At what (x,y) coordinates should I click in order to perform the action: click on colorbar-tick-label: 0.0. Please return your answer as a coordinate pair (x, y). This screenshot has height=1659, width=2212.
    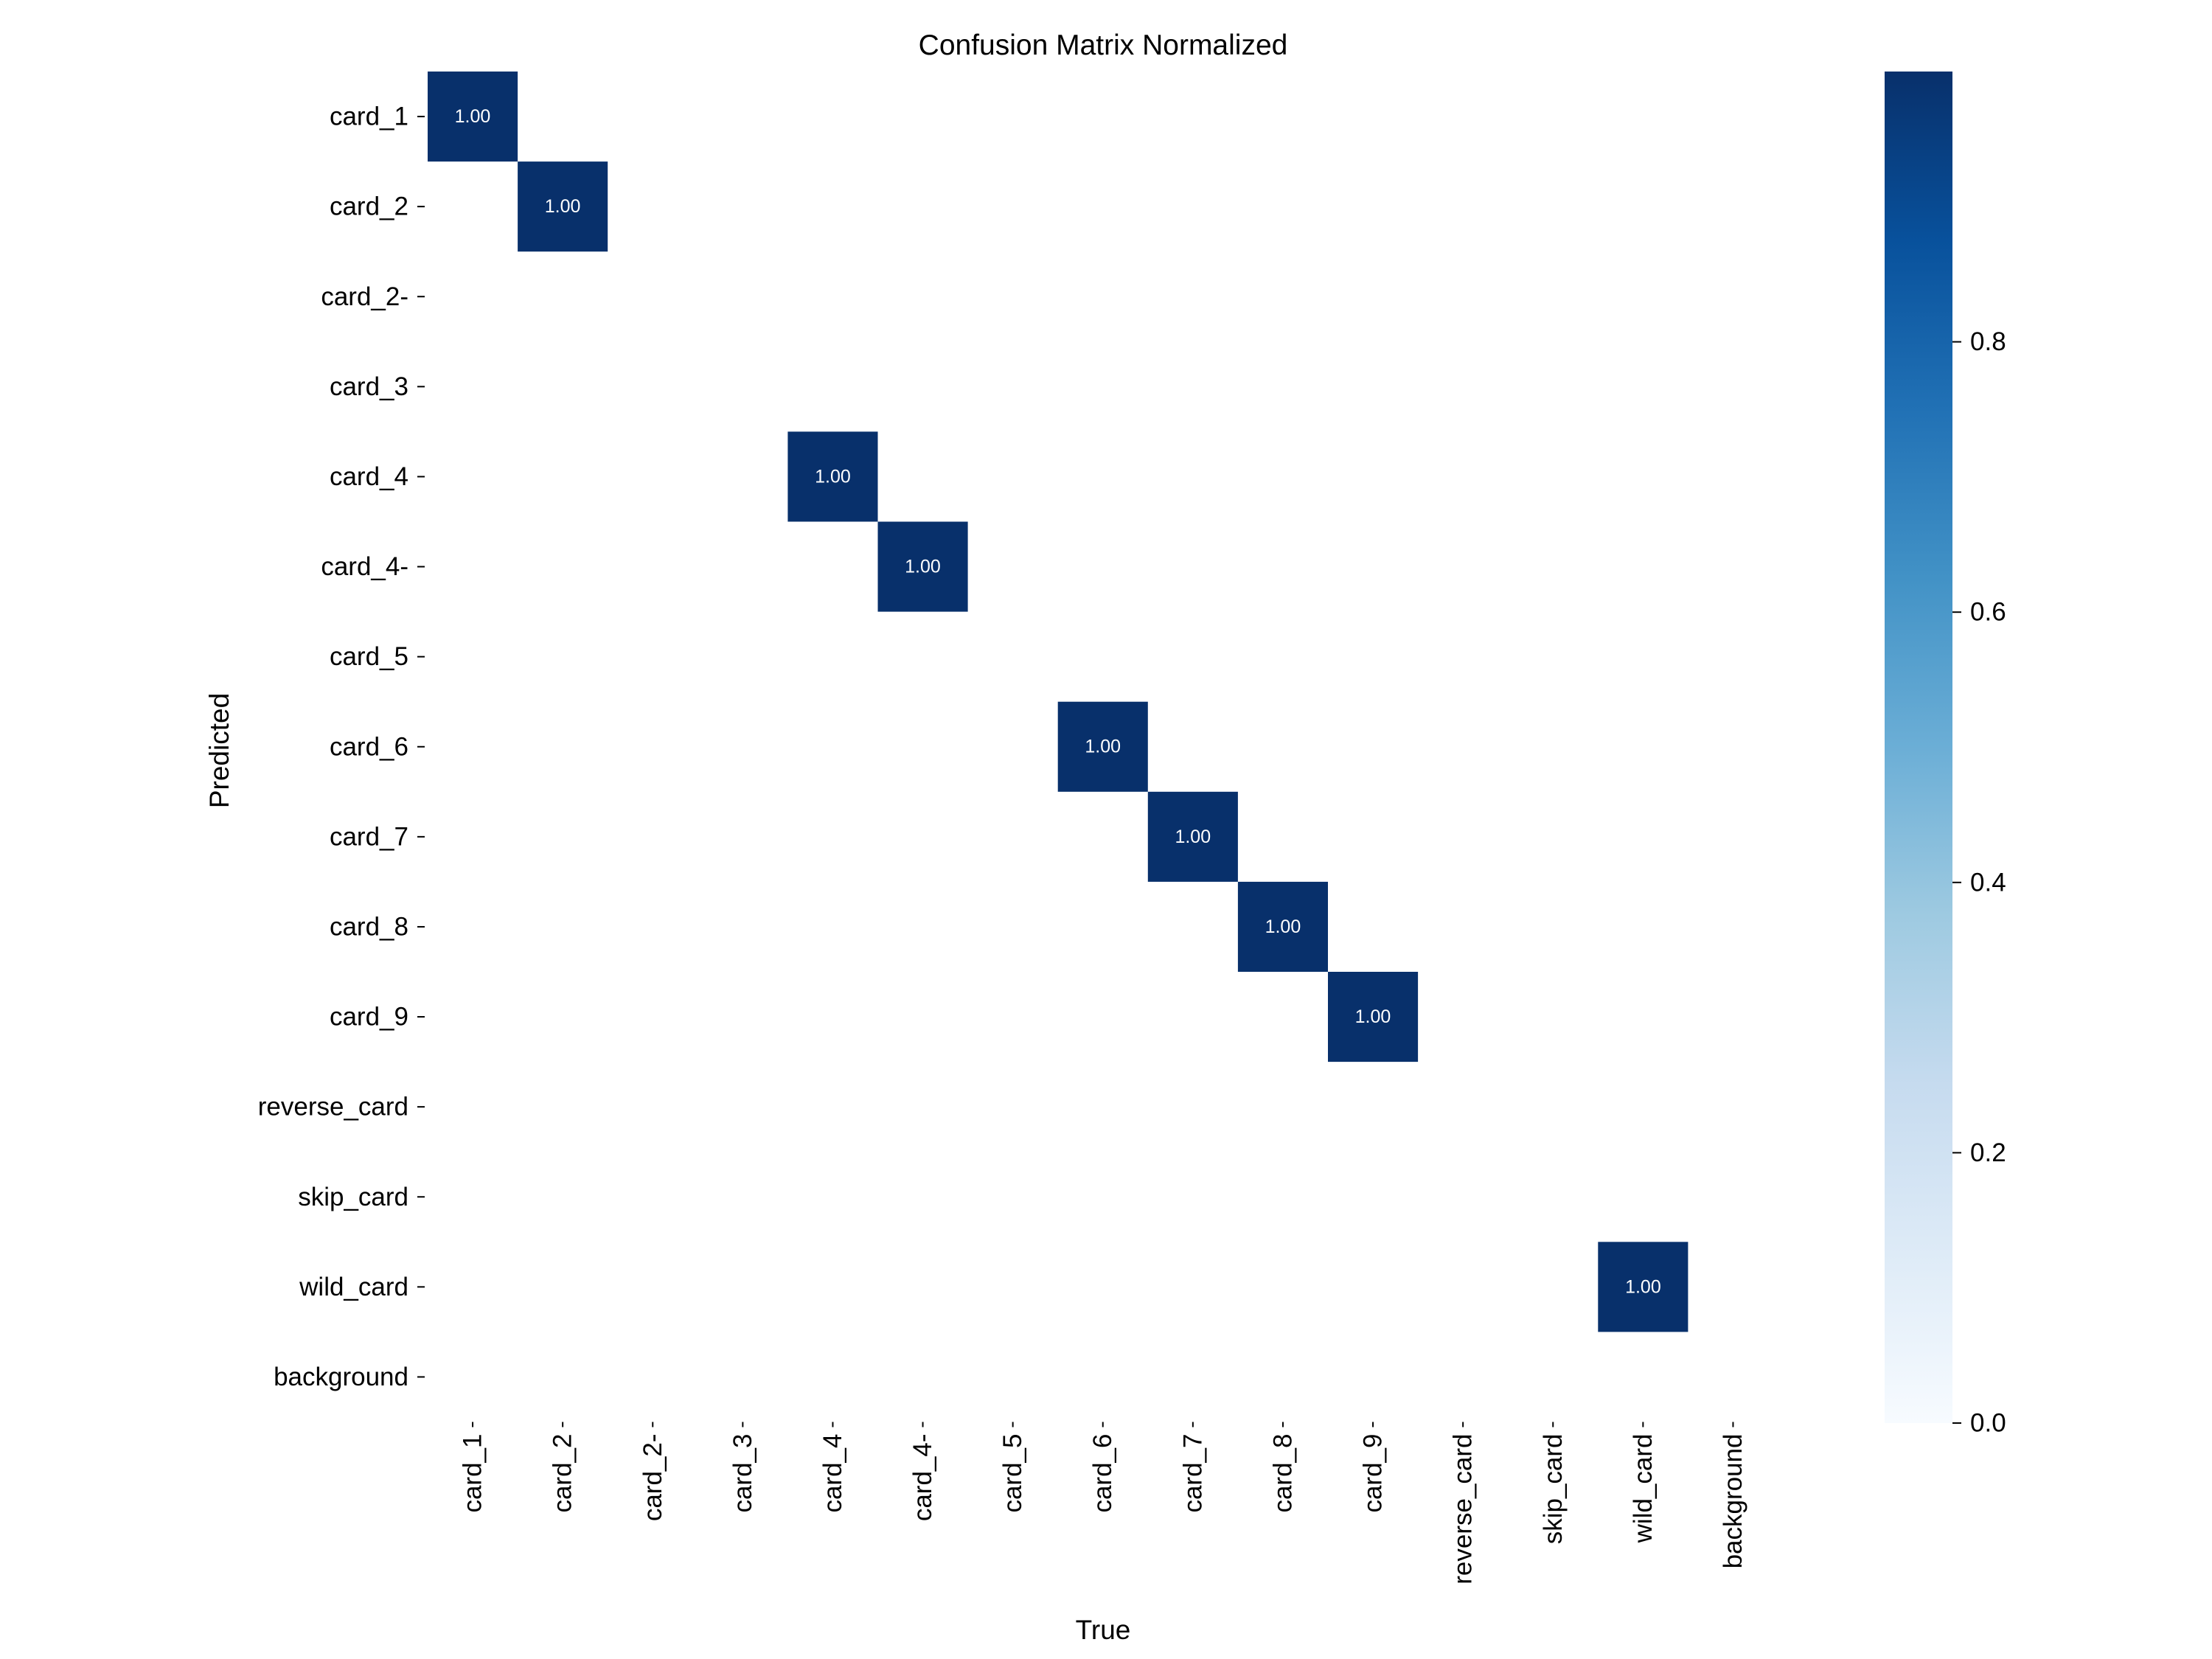
    Looking at the image, I should click on (1988, 1423).